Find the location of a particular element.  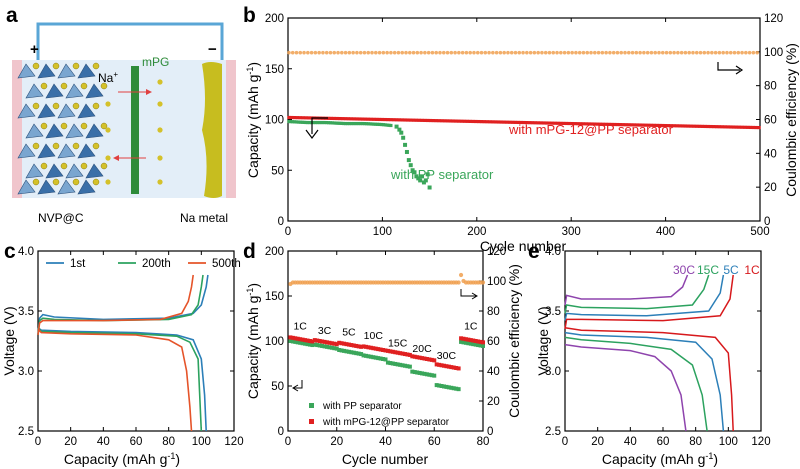

panel-b-label: b is located at coordinates (249, 15).